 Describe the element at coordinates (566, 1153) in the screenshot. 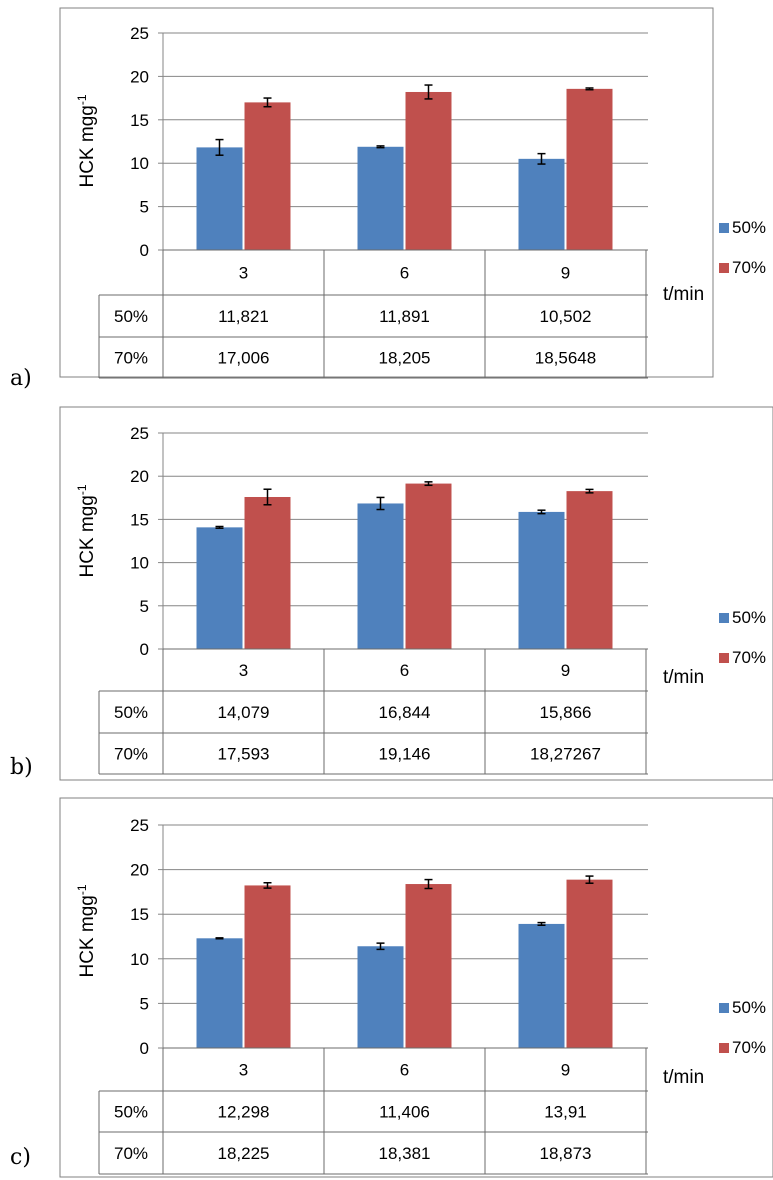

I see `data-label-70: 18,873` at that location.